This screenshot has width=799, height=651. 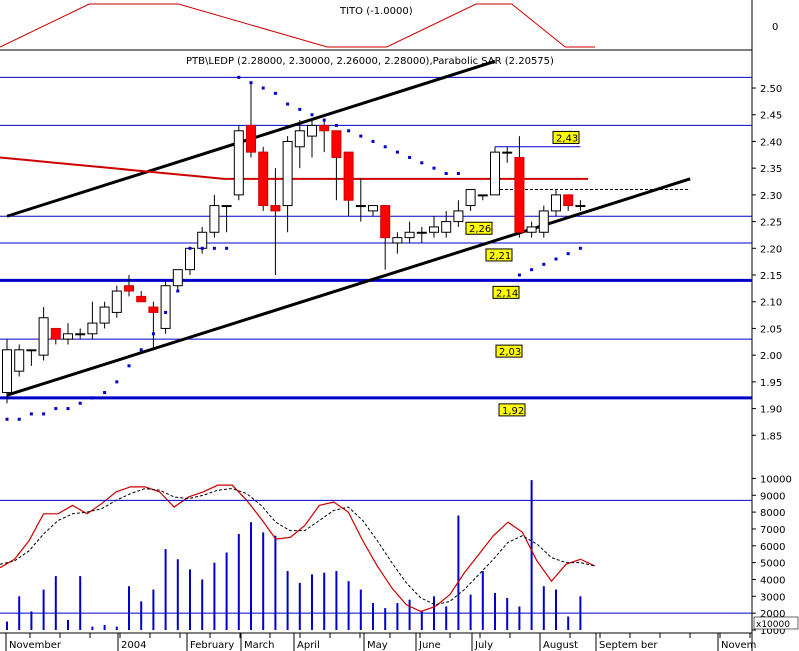 What do you see at coordinates (776, 479) in the screenshot?
I see `volume-y-tick: 10000` at bounding box center [776, 479].